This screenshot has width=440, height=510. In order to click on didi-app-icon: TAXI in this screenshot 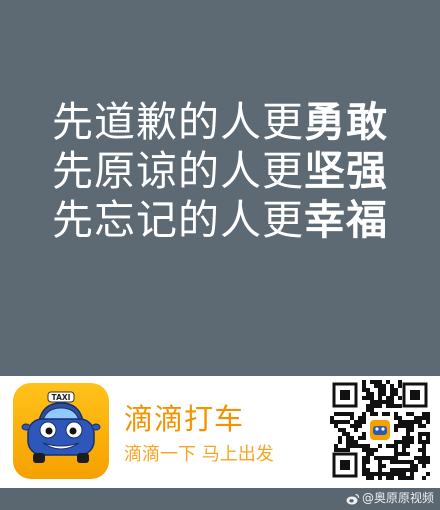, I will do `click(61, 431)`.